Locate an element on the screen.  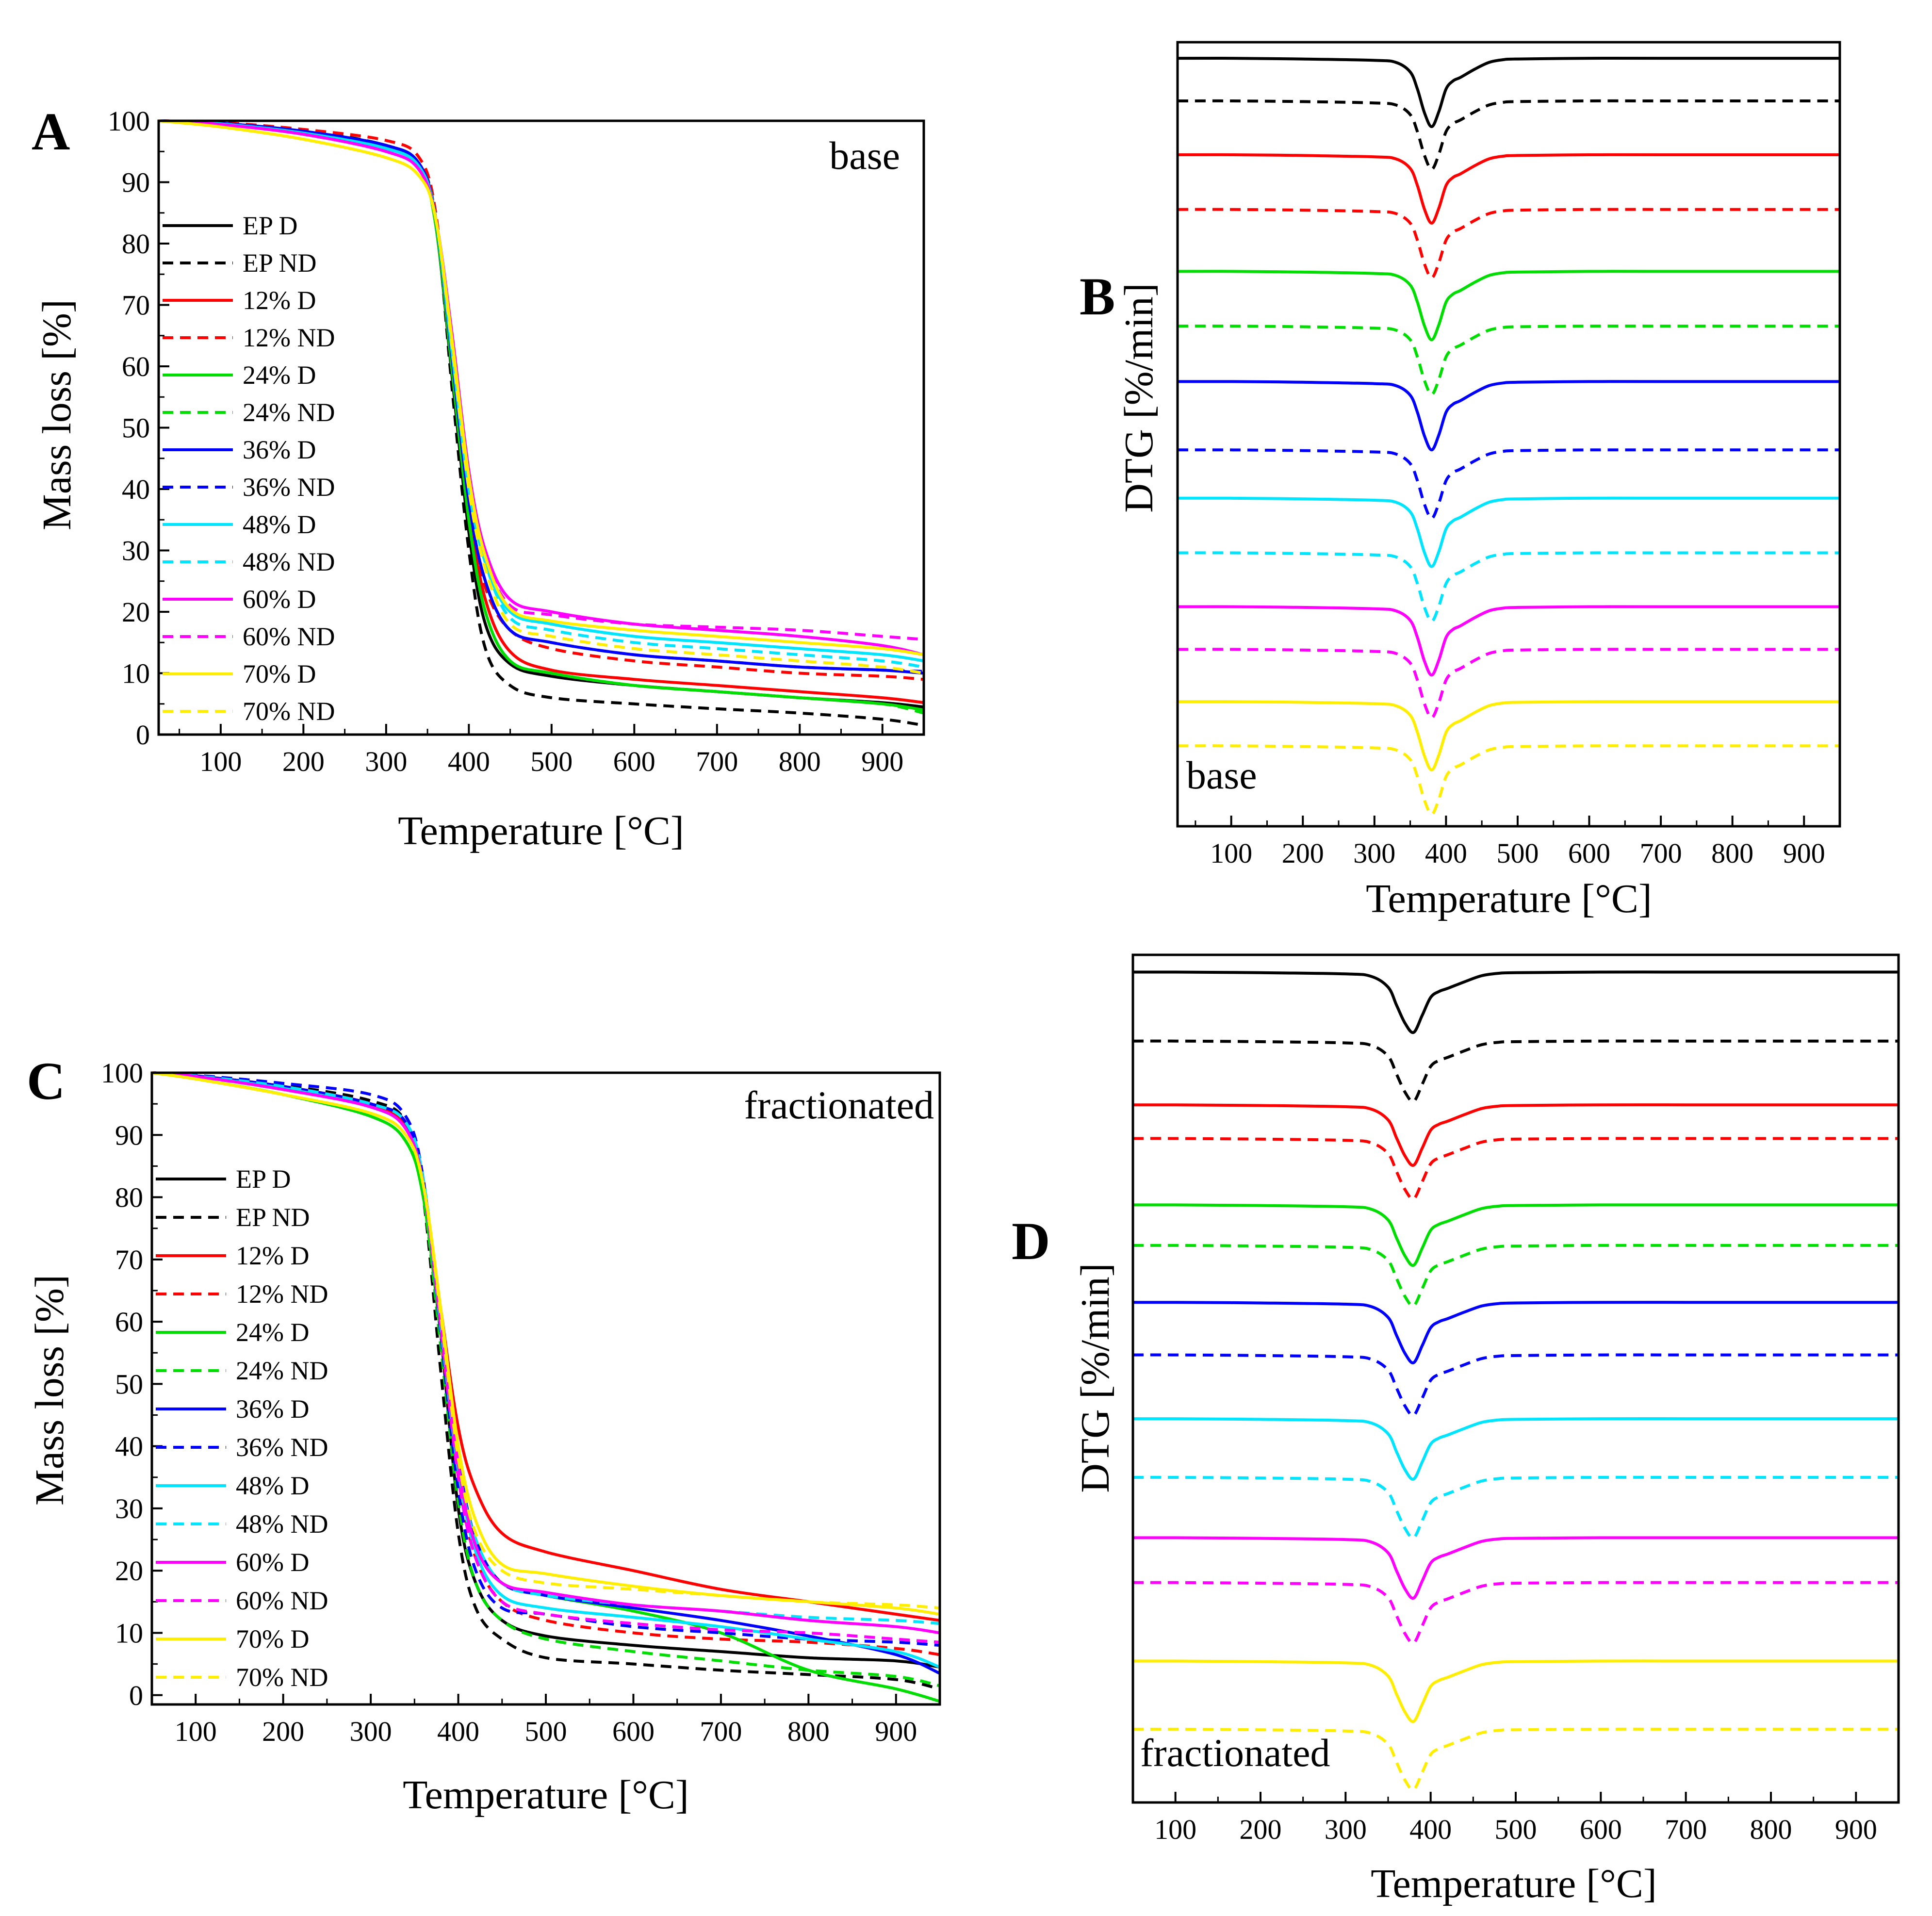
series-line-ep-d is located at coordinates (1516, 1002).